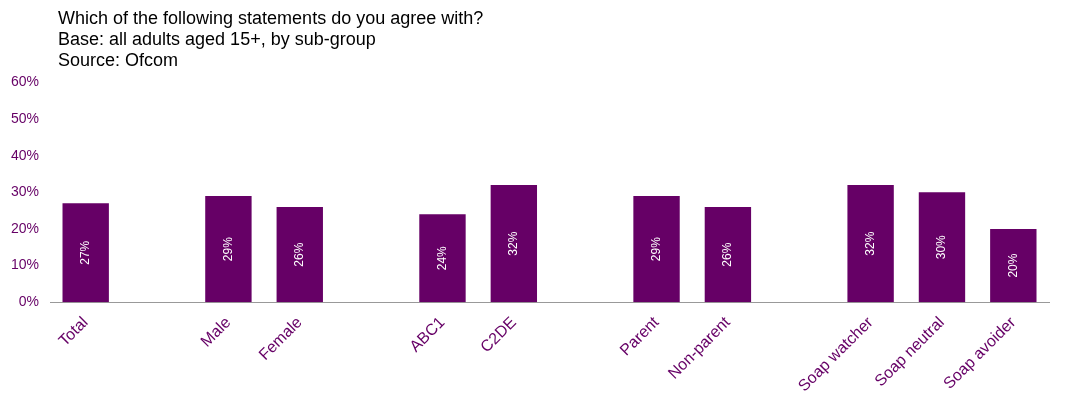 This screenshot has height=413, width=1067. What do you see at coordinates (25, 81) in the screenshot?
I see `y-tick-label: 60%` at bounding box center [25, 81].